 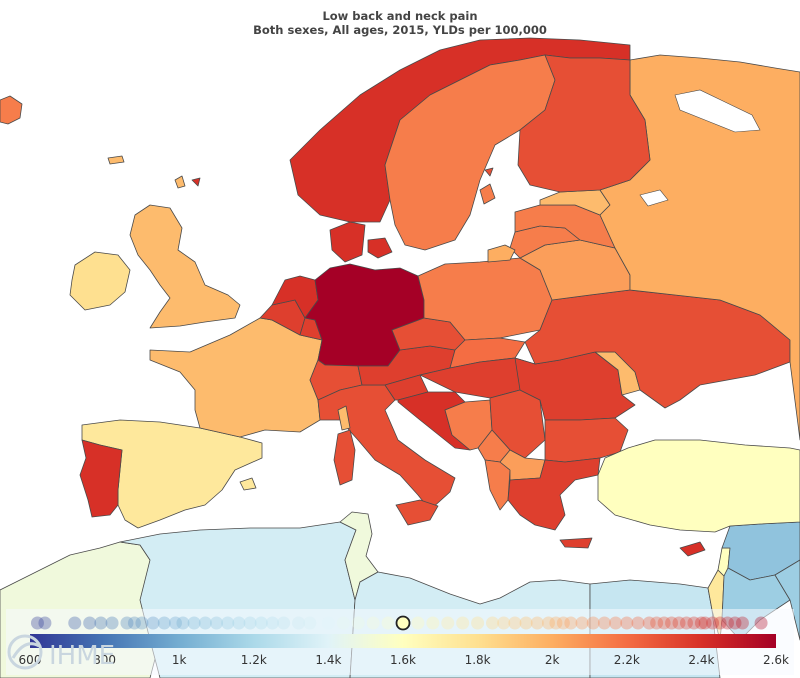 I want to click on country-ireland, so click(x=100, y=281).